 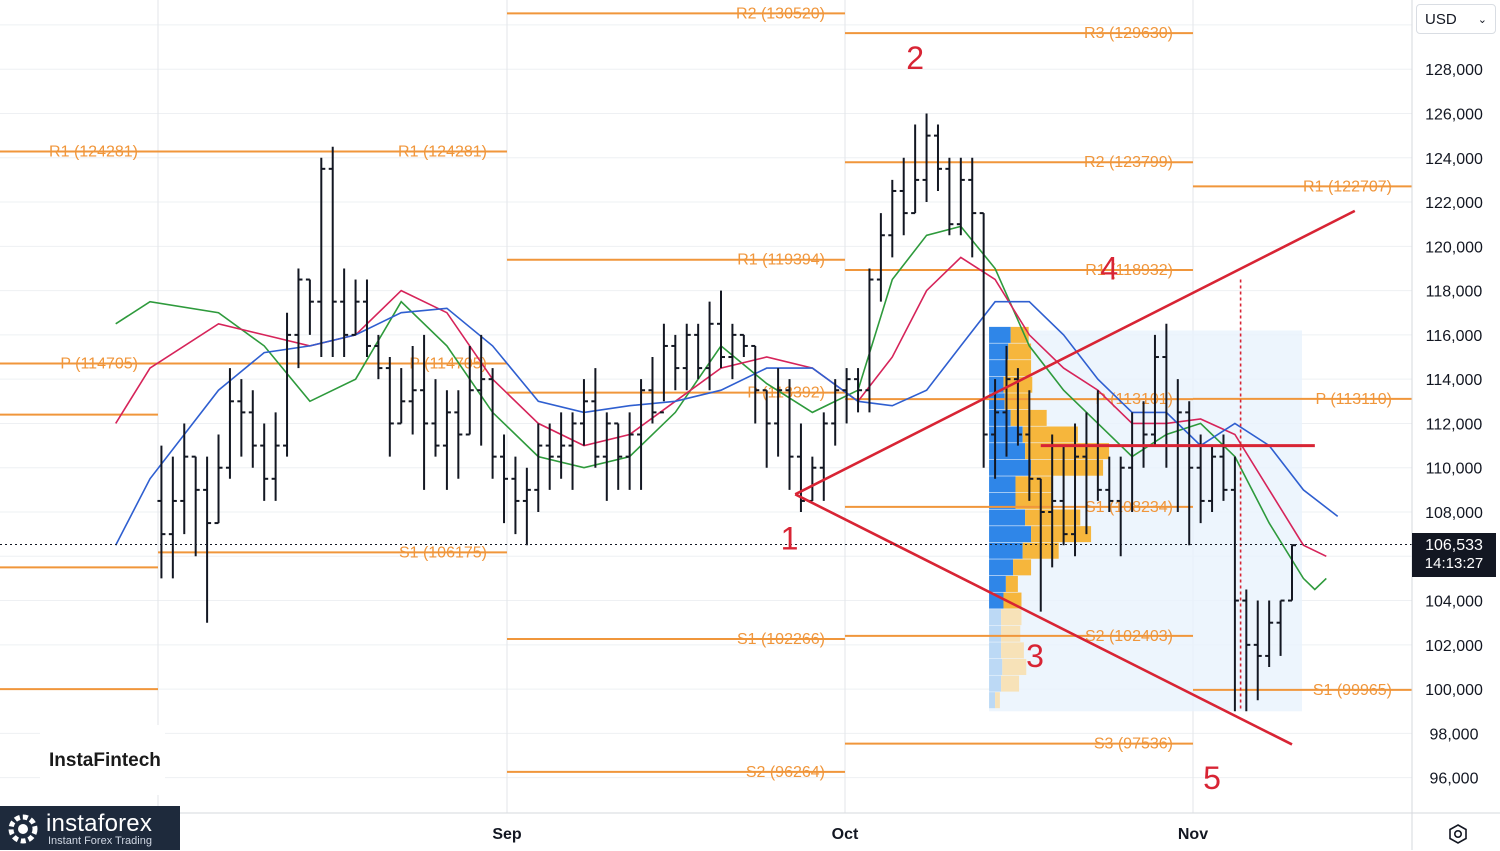 I want to click on y-tick-label: 98,000, so click(x=1454, y=734).